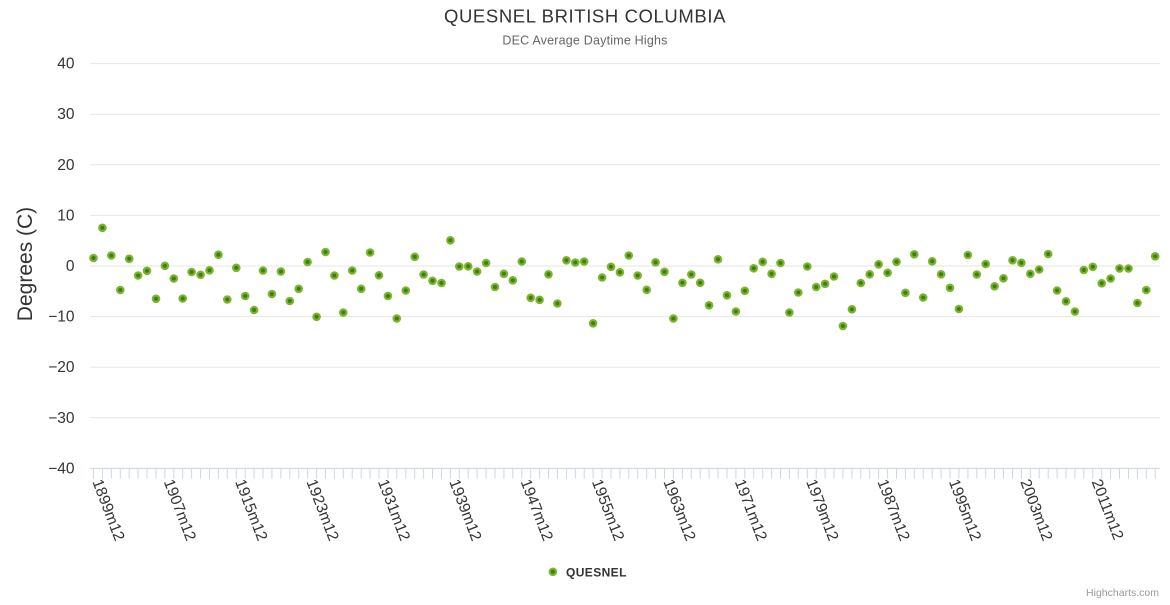 This screenshot has width=1170, height=605. Describe the element at coordinates (596, 573) in the screenshot. I see `svg-text: QUESNEL` at that location.